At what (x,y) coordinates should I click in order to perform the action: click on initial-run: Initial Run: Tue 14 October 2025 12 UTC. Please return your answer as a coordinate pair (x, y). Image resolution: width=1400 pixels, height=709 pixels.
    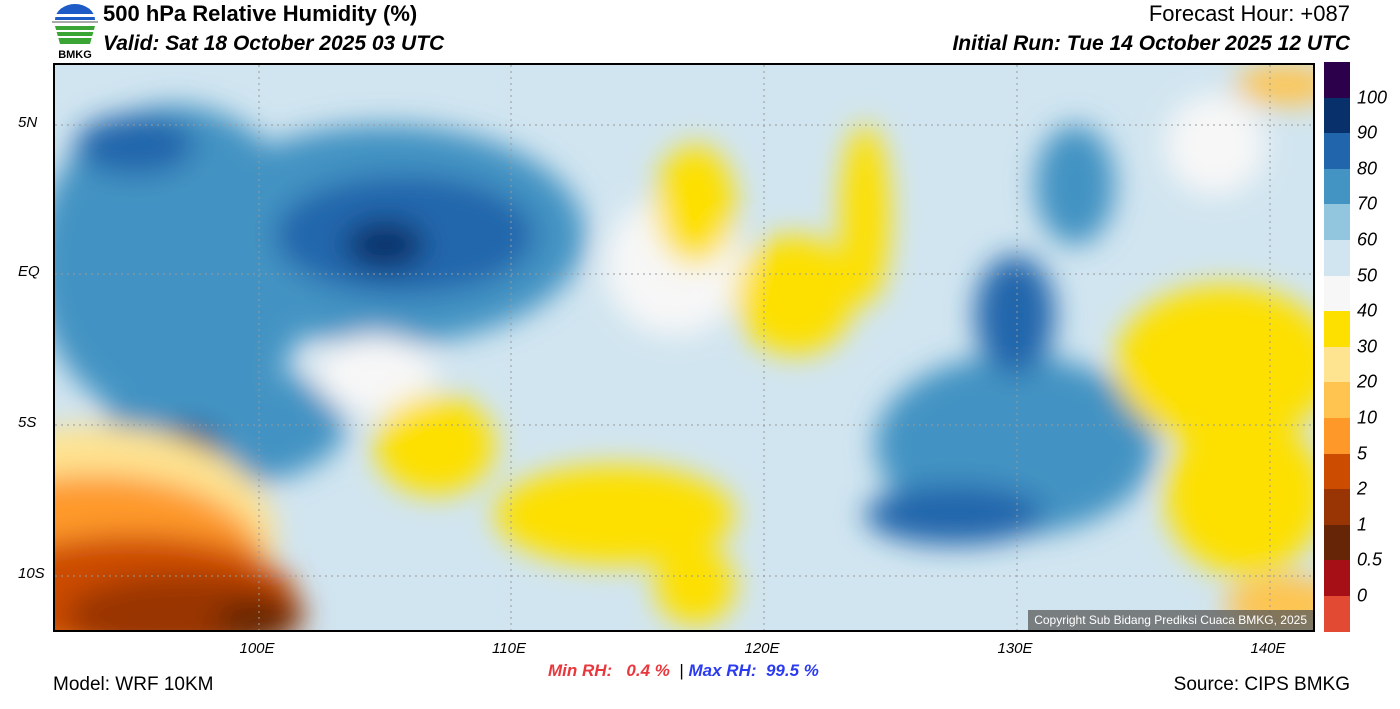
    Looking at the image, I should click on (1151, 43).